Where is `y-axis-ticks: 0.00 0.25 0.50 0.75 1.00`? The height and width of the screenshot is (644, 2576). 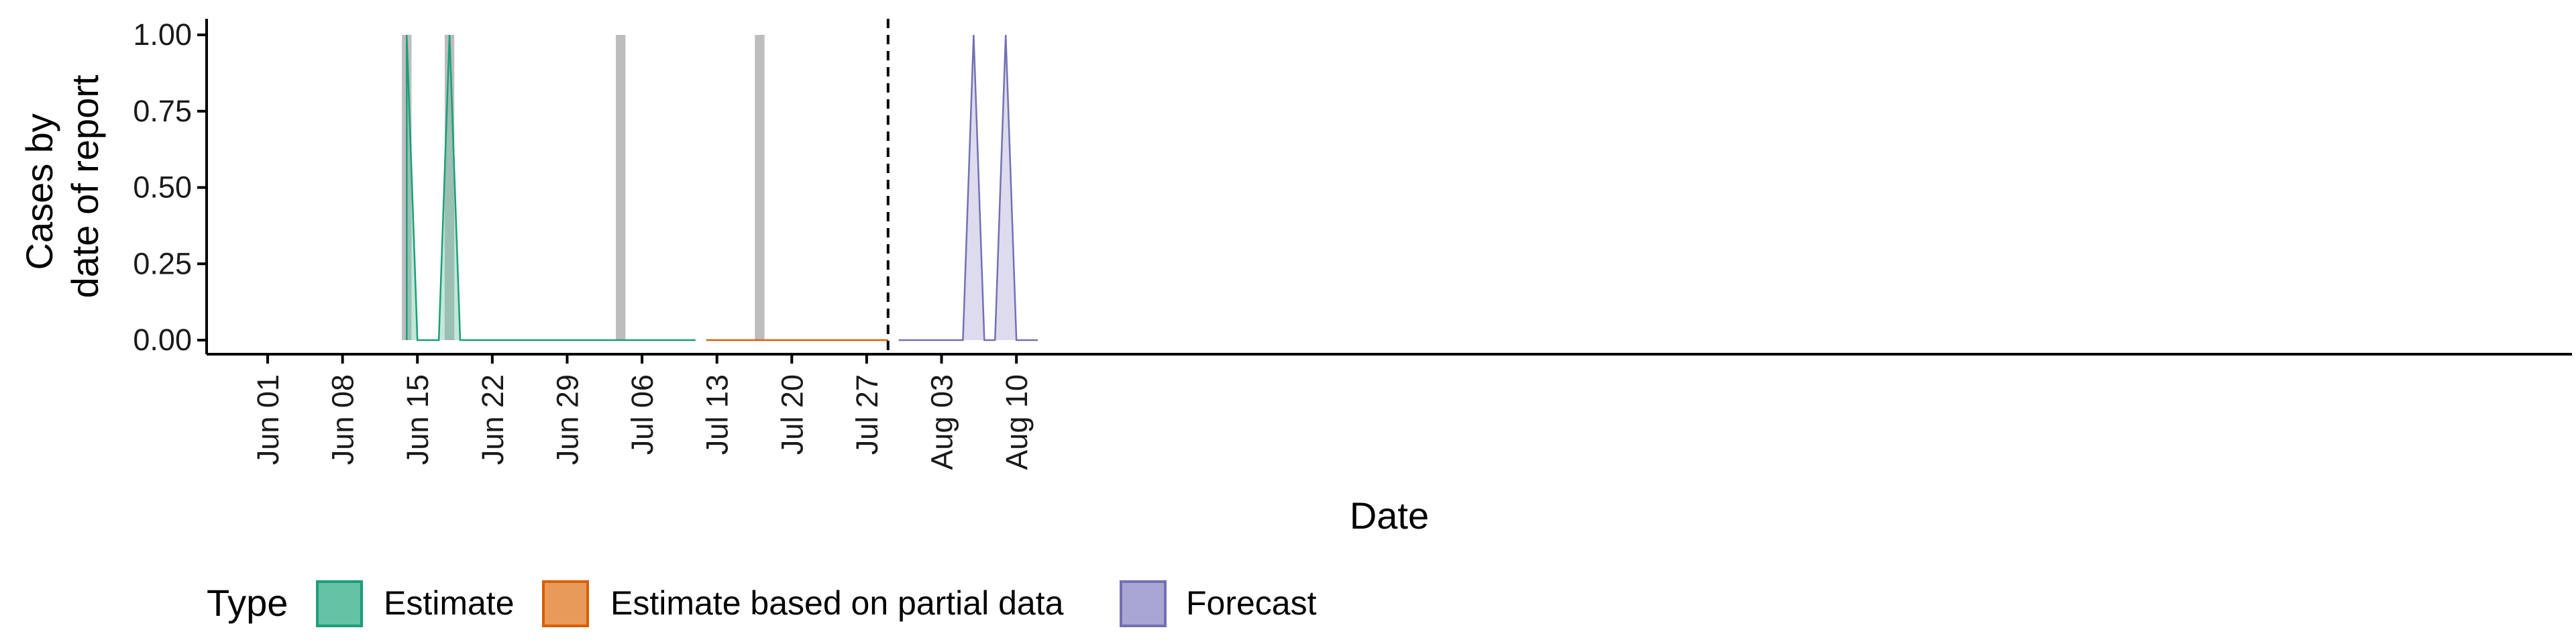
y-axis-ticks: 0.00 0.25 0.50 0.75 1.00 is located at coordinates (170, 187).